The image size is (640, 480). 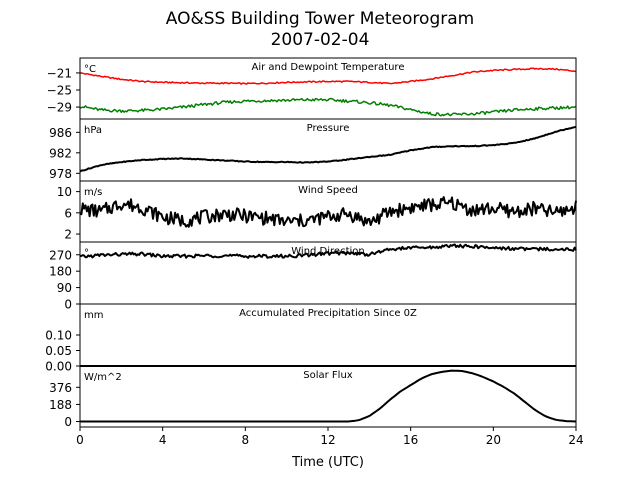 I want to click on figure-title: AO&SS Building Tower Meteorogram, so click(x=320, y=19).